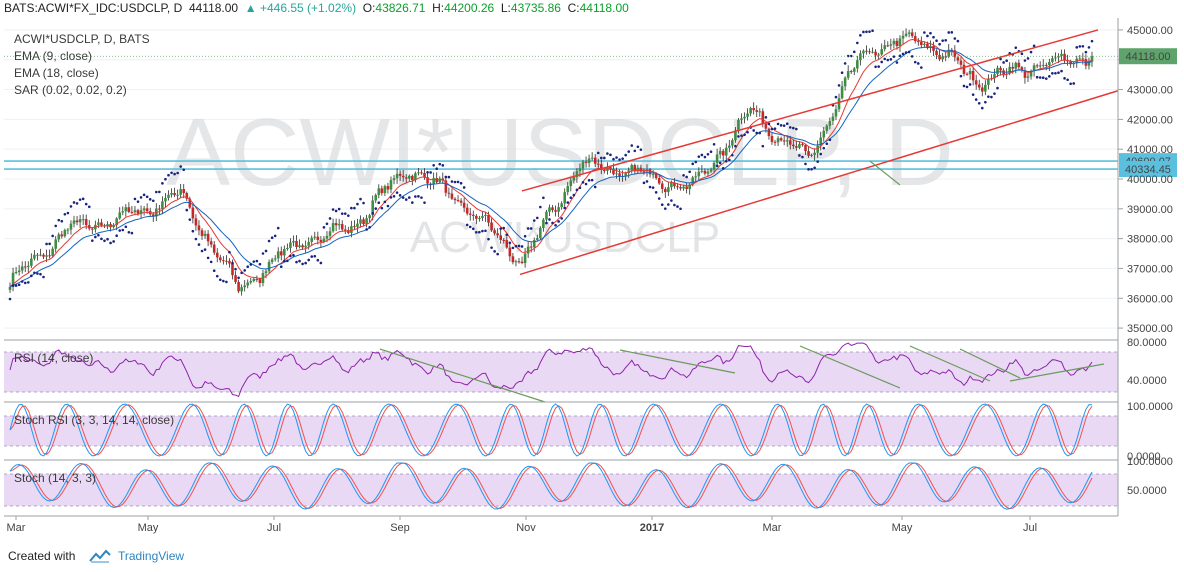 This screenshot has width=1184, height=572. What do you see at coordinates (810, 110) in the screenshot?
I see `channel-upper-line` at bounding box center [810, 110].